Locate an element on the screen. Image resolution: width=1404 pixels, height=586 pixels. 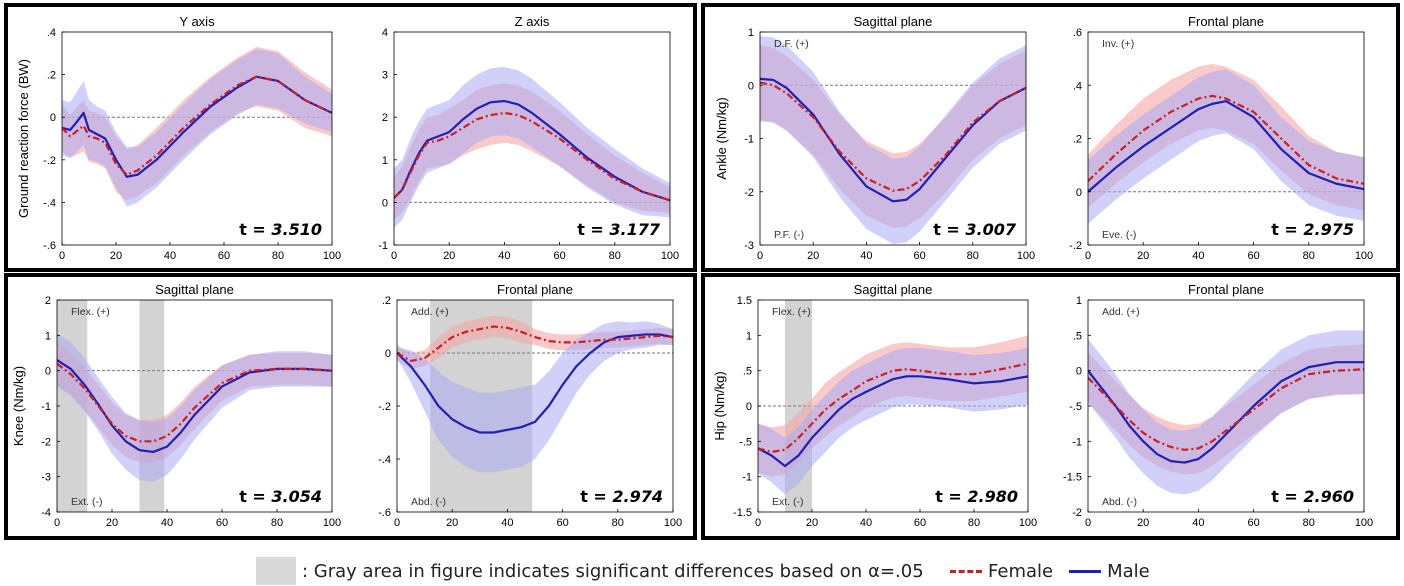
t-statistic: t = 2.974 is located at coordinates (621, 496).